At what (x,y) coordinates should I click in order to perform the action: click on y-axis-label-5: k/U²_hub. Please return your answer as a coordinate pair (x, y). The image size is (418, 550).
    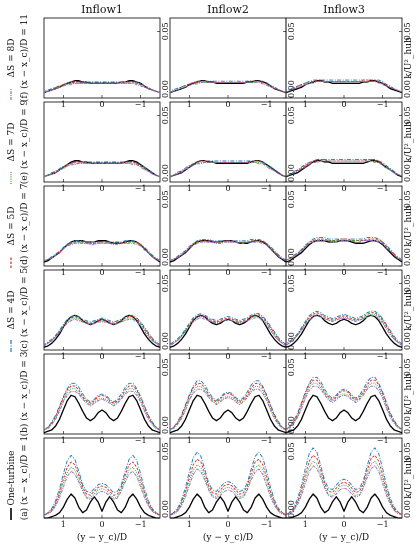
    Looking at the image, I should click on (409, 394).